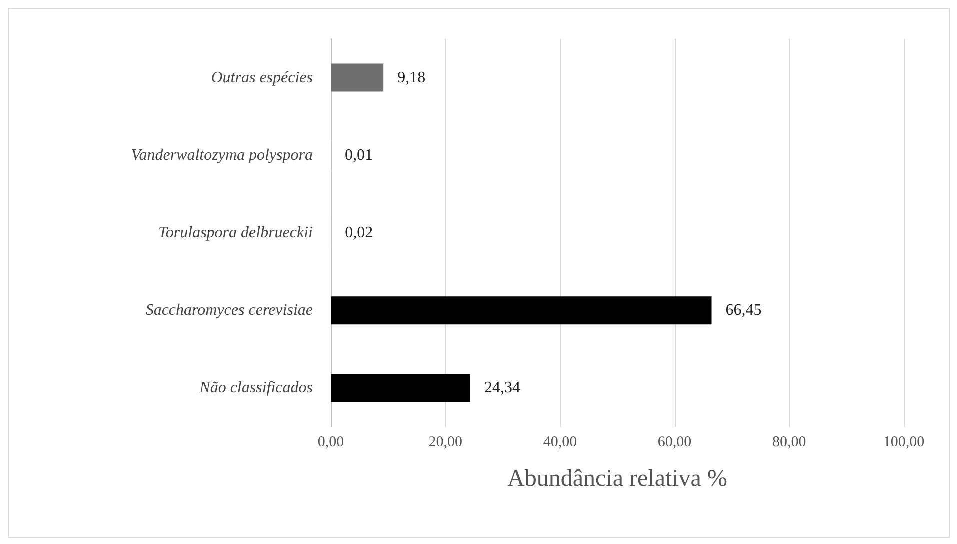 This screenshot has height=544, width=957. Describe the element at coordinates (412, 77) in the screenshot. I see `data-label: 9,18` at that location.